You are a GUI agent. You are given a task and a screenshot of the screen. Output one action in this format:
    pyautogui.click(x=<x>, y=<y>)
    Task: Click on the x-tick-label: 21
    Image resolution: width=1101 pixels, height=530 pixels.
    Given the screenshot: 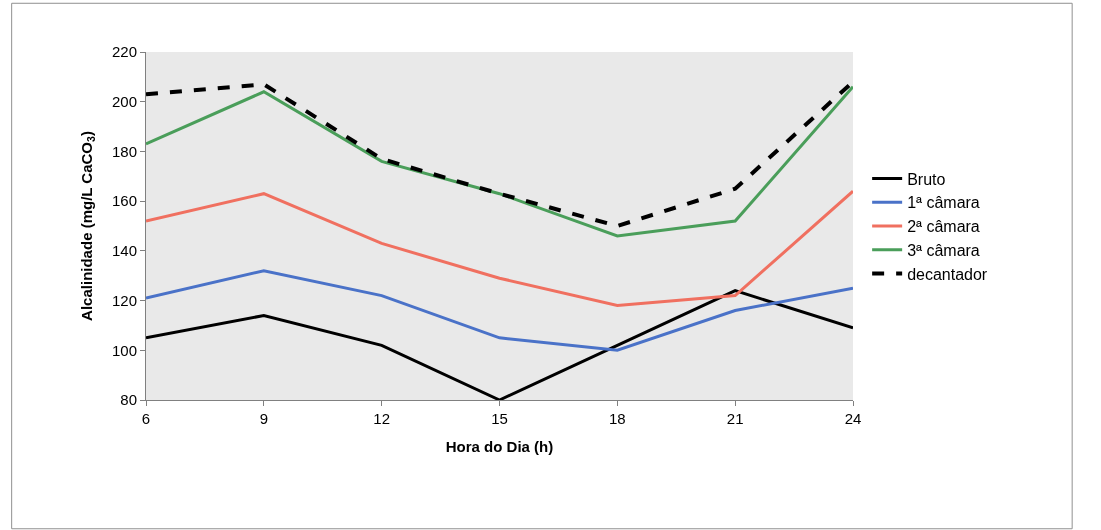 What is the action you would take?
    pyautogui.click(x=735, y=418)
    